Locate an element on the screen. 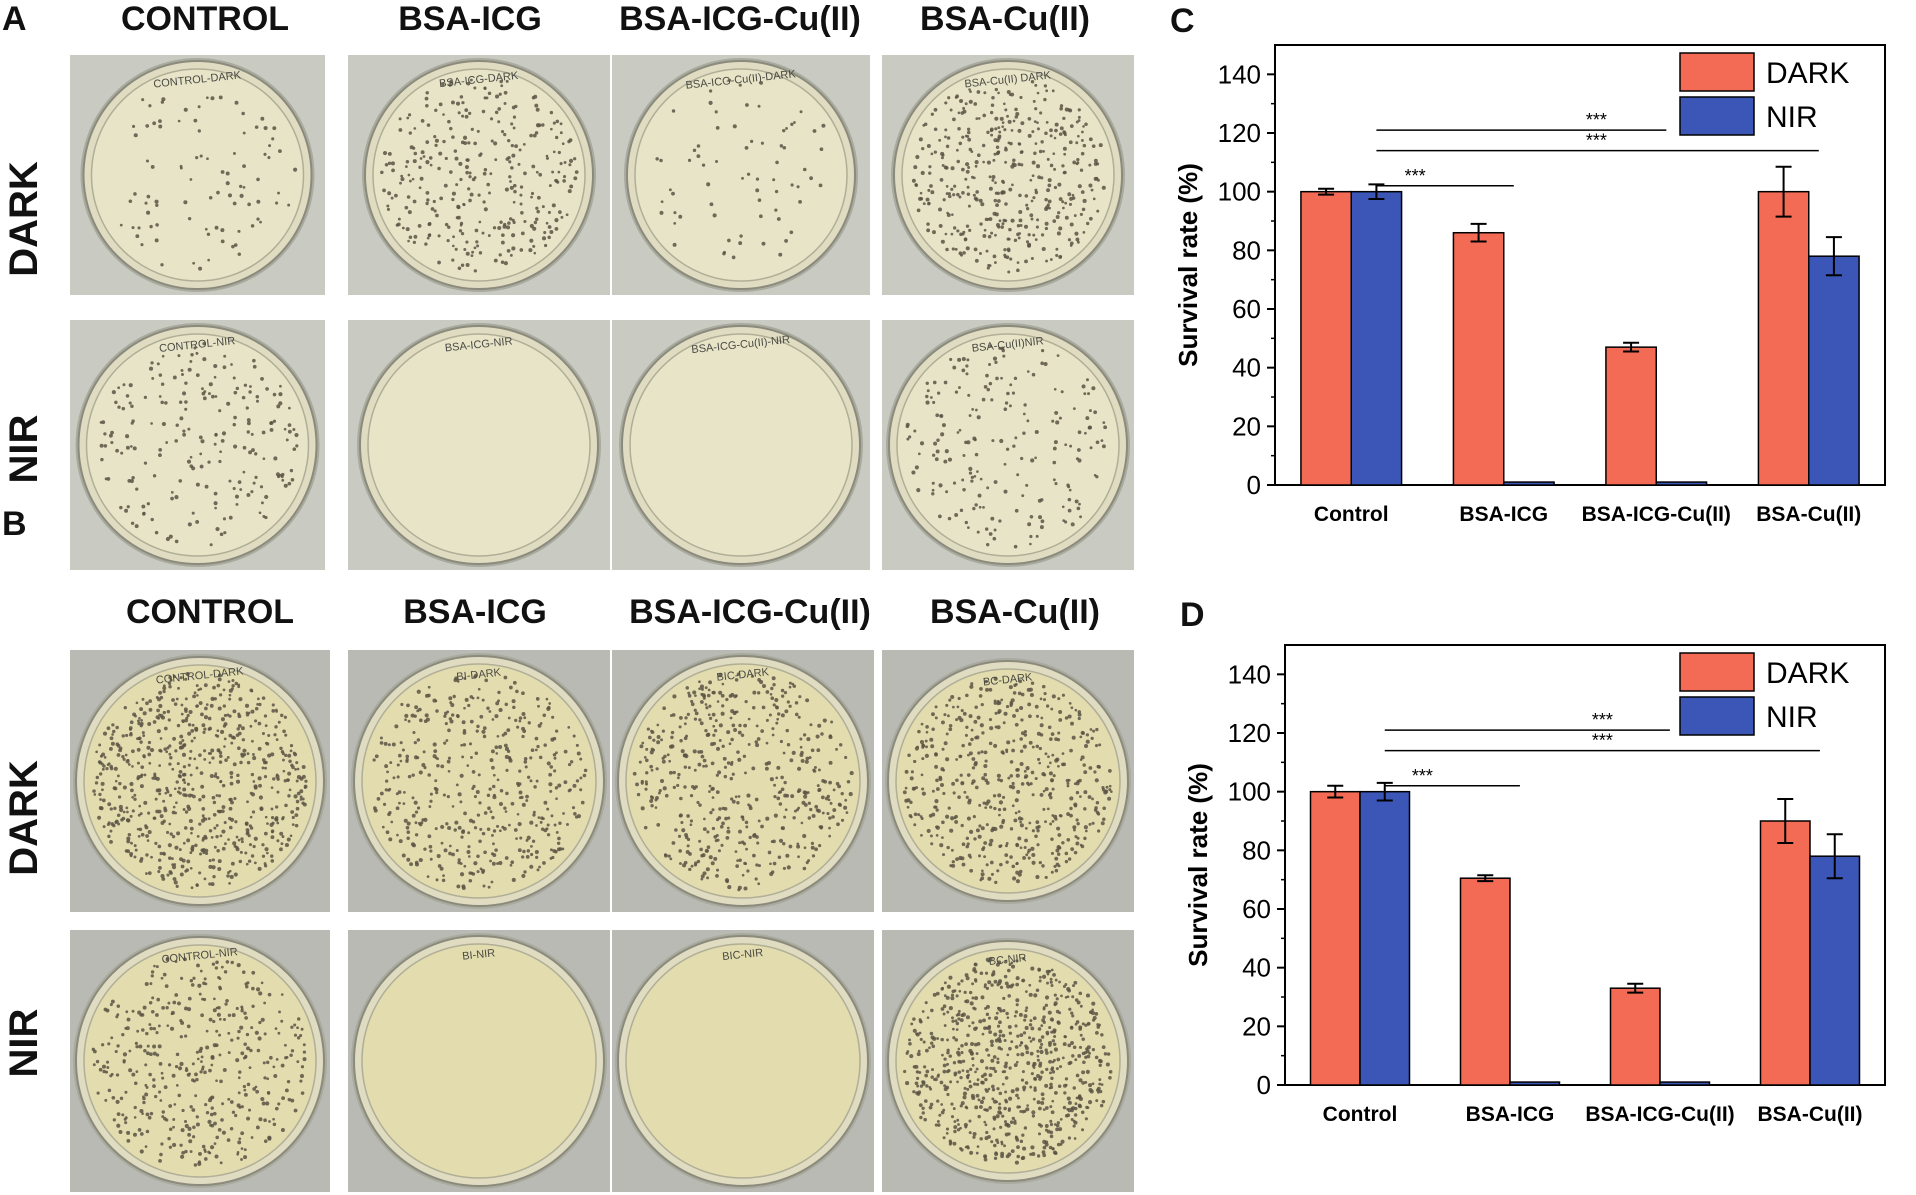 The width and height of the screenshot is (1916, 1195). chart-c-y-tick-label: 80 is located at coordinates (1246, 250).